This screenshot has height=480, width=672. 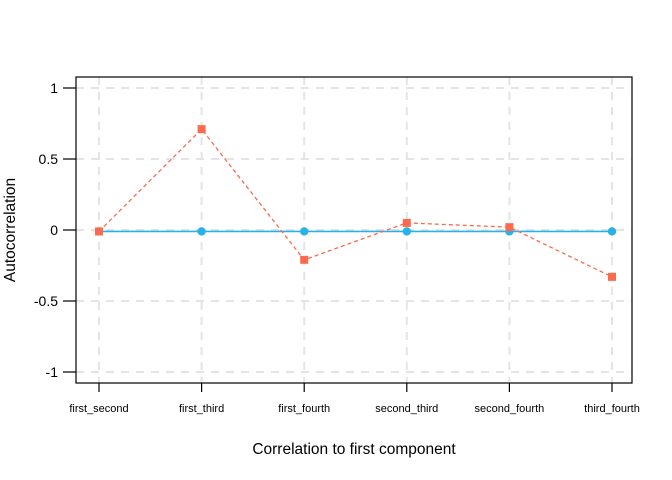 I want to click on x-tick-label: first_fourth, so click(x=304, y=409).